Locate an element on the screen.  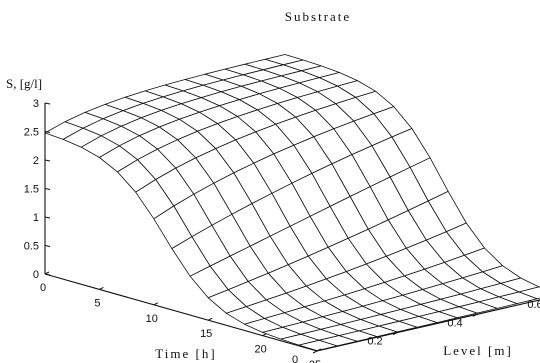
chart-title: Substrate is located at coordinates (318, 16).